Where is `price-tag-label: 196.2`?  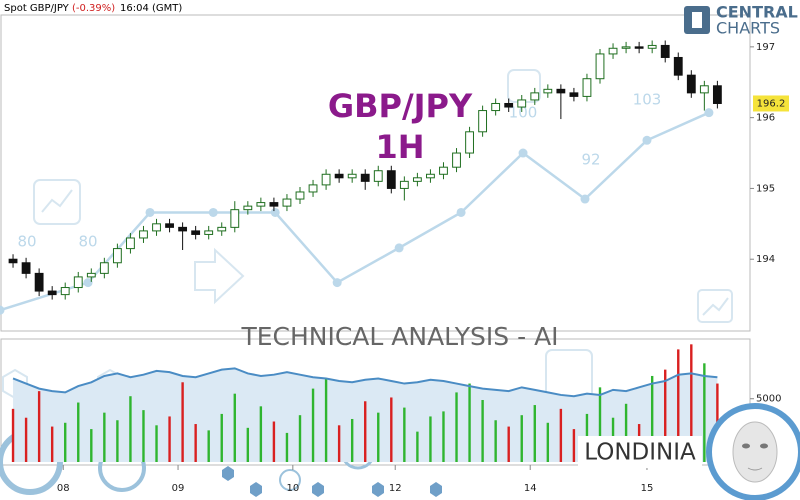
price-tag-label: 196.2 is located at coordinates (771, 103).